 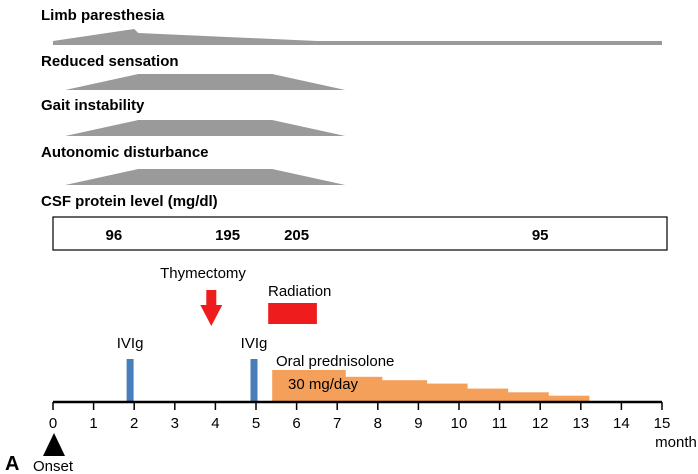 What do you see at coordinates (227, 235) in the screenshot?
I see `csf-value-2: 195` at bounding box center [227, 235].